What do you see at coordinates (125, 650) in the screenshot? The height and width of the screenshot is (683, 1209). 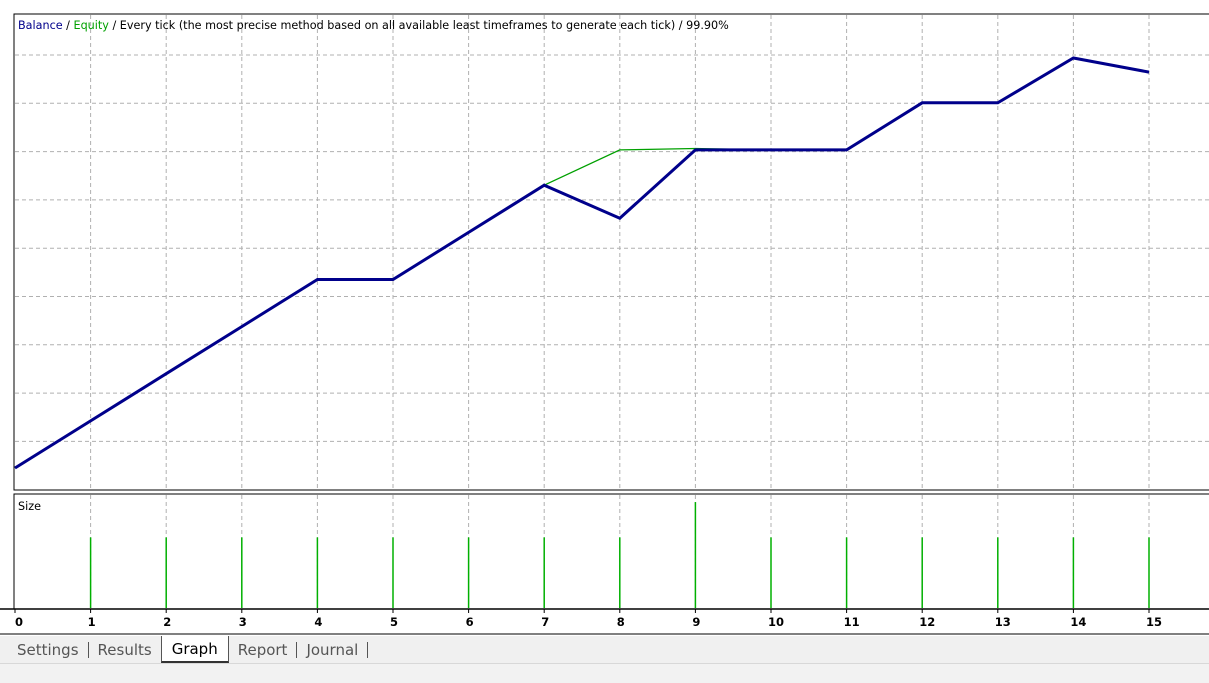 I see `tab-results: Results` at bounding box center [125, 650].